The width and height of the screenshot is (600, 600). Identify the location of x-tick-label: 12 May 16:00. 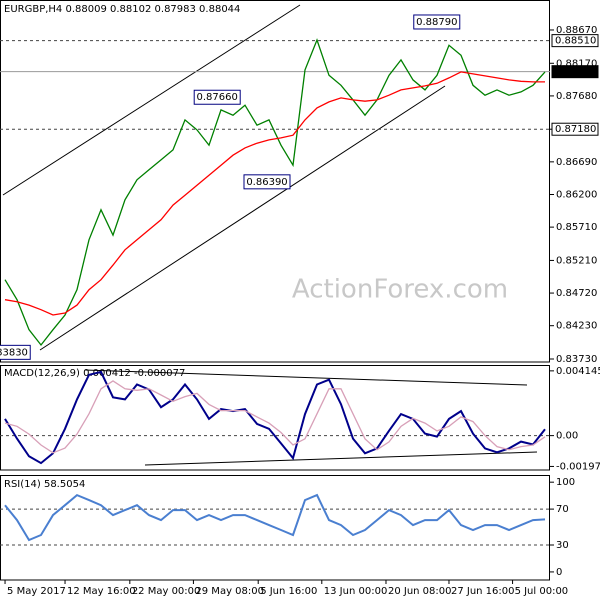
(101, 591).